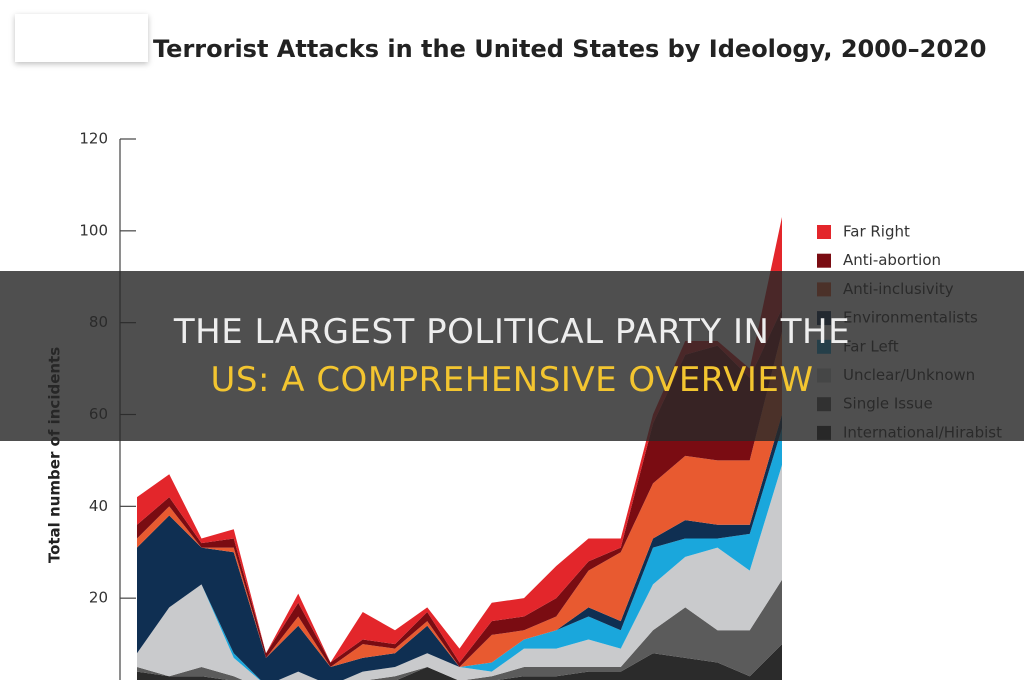  I want to click on y-tick-label: 20, so click(98, 598).